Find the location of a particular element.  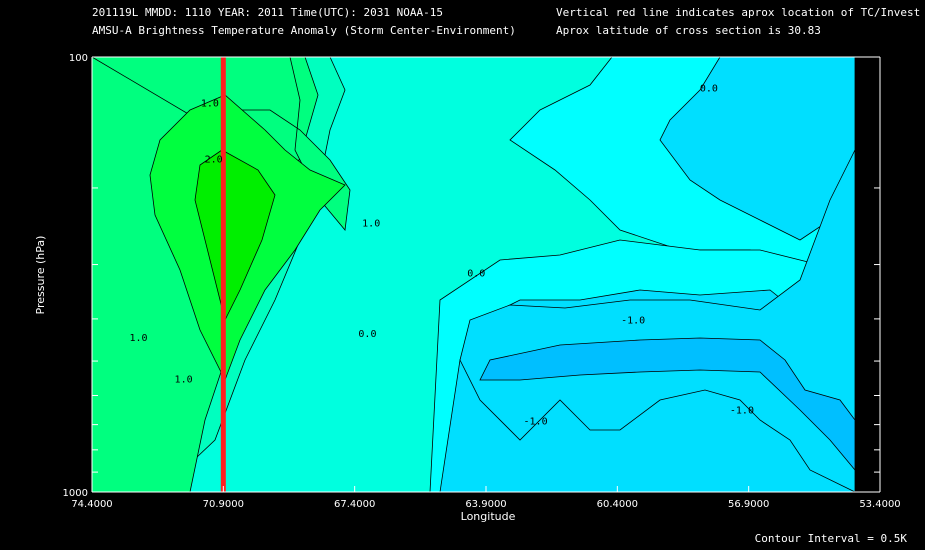

x-tick-label: 60.4000 is located at coordinates (617, 504).